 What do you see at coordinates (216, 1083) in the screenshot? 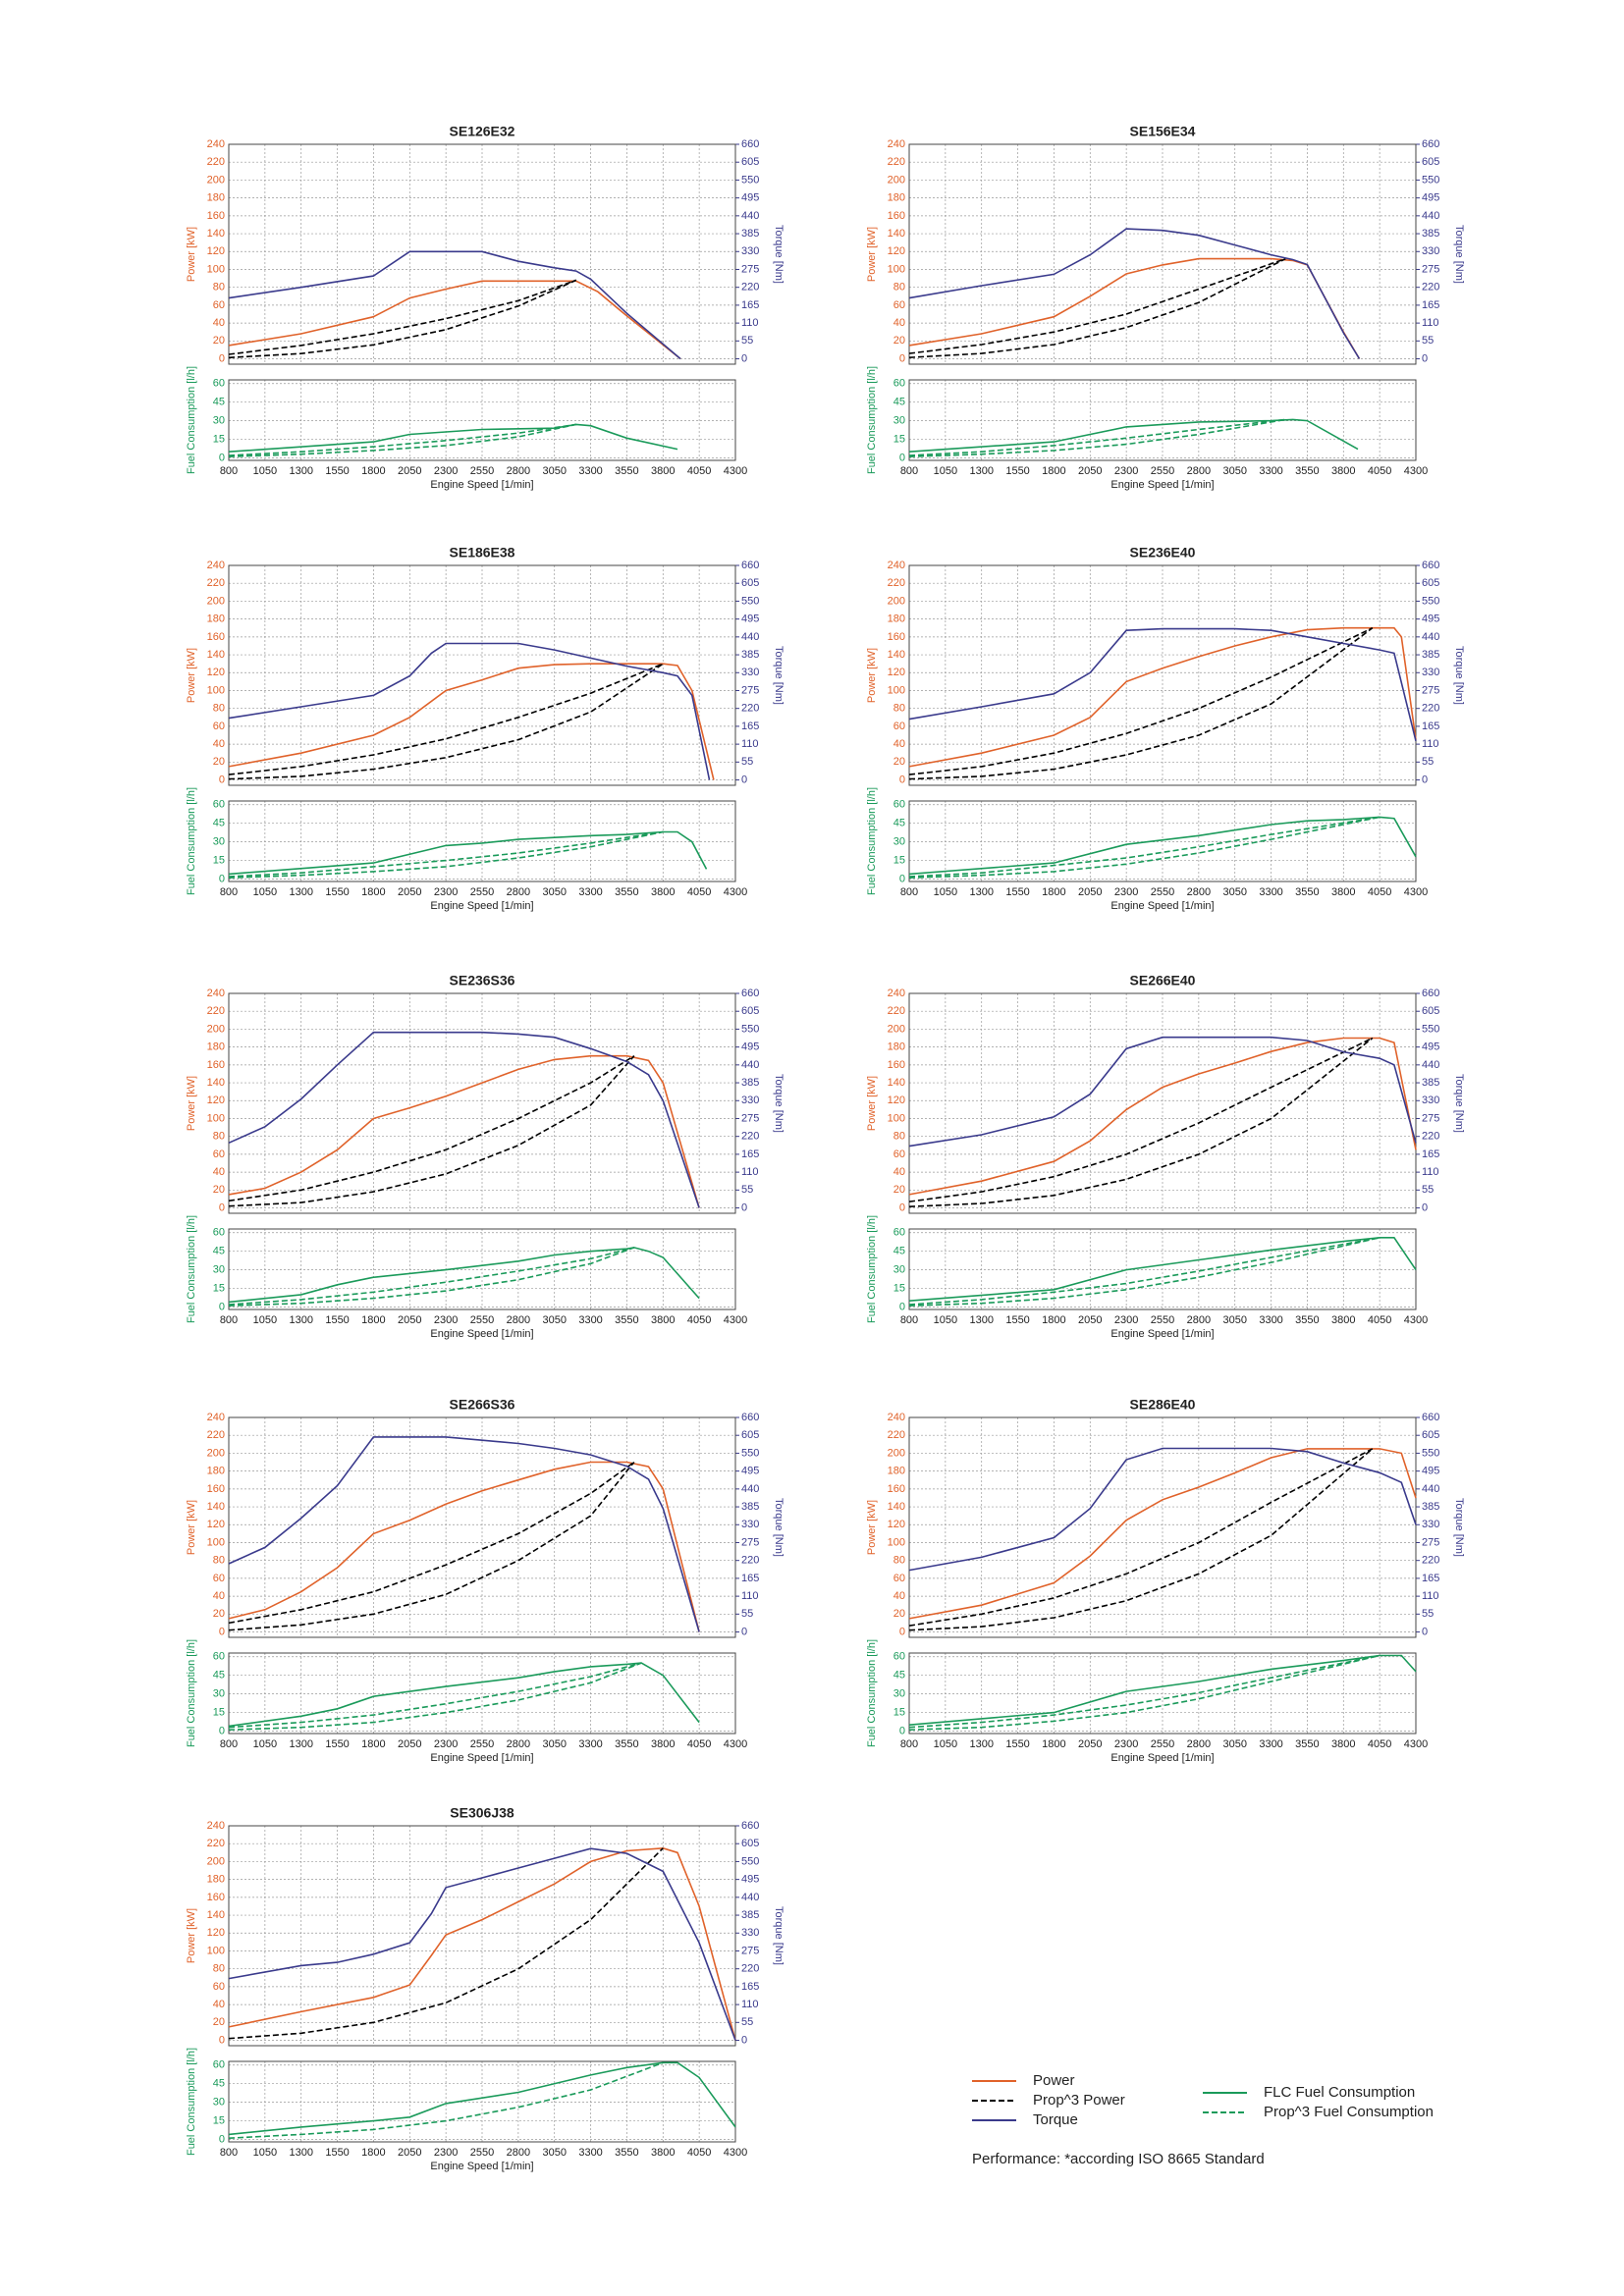
I see `y-tick-label: 140` at bounding box center [216, 1083].